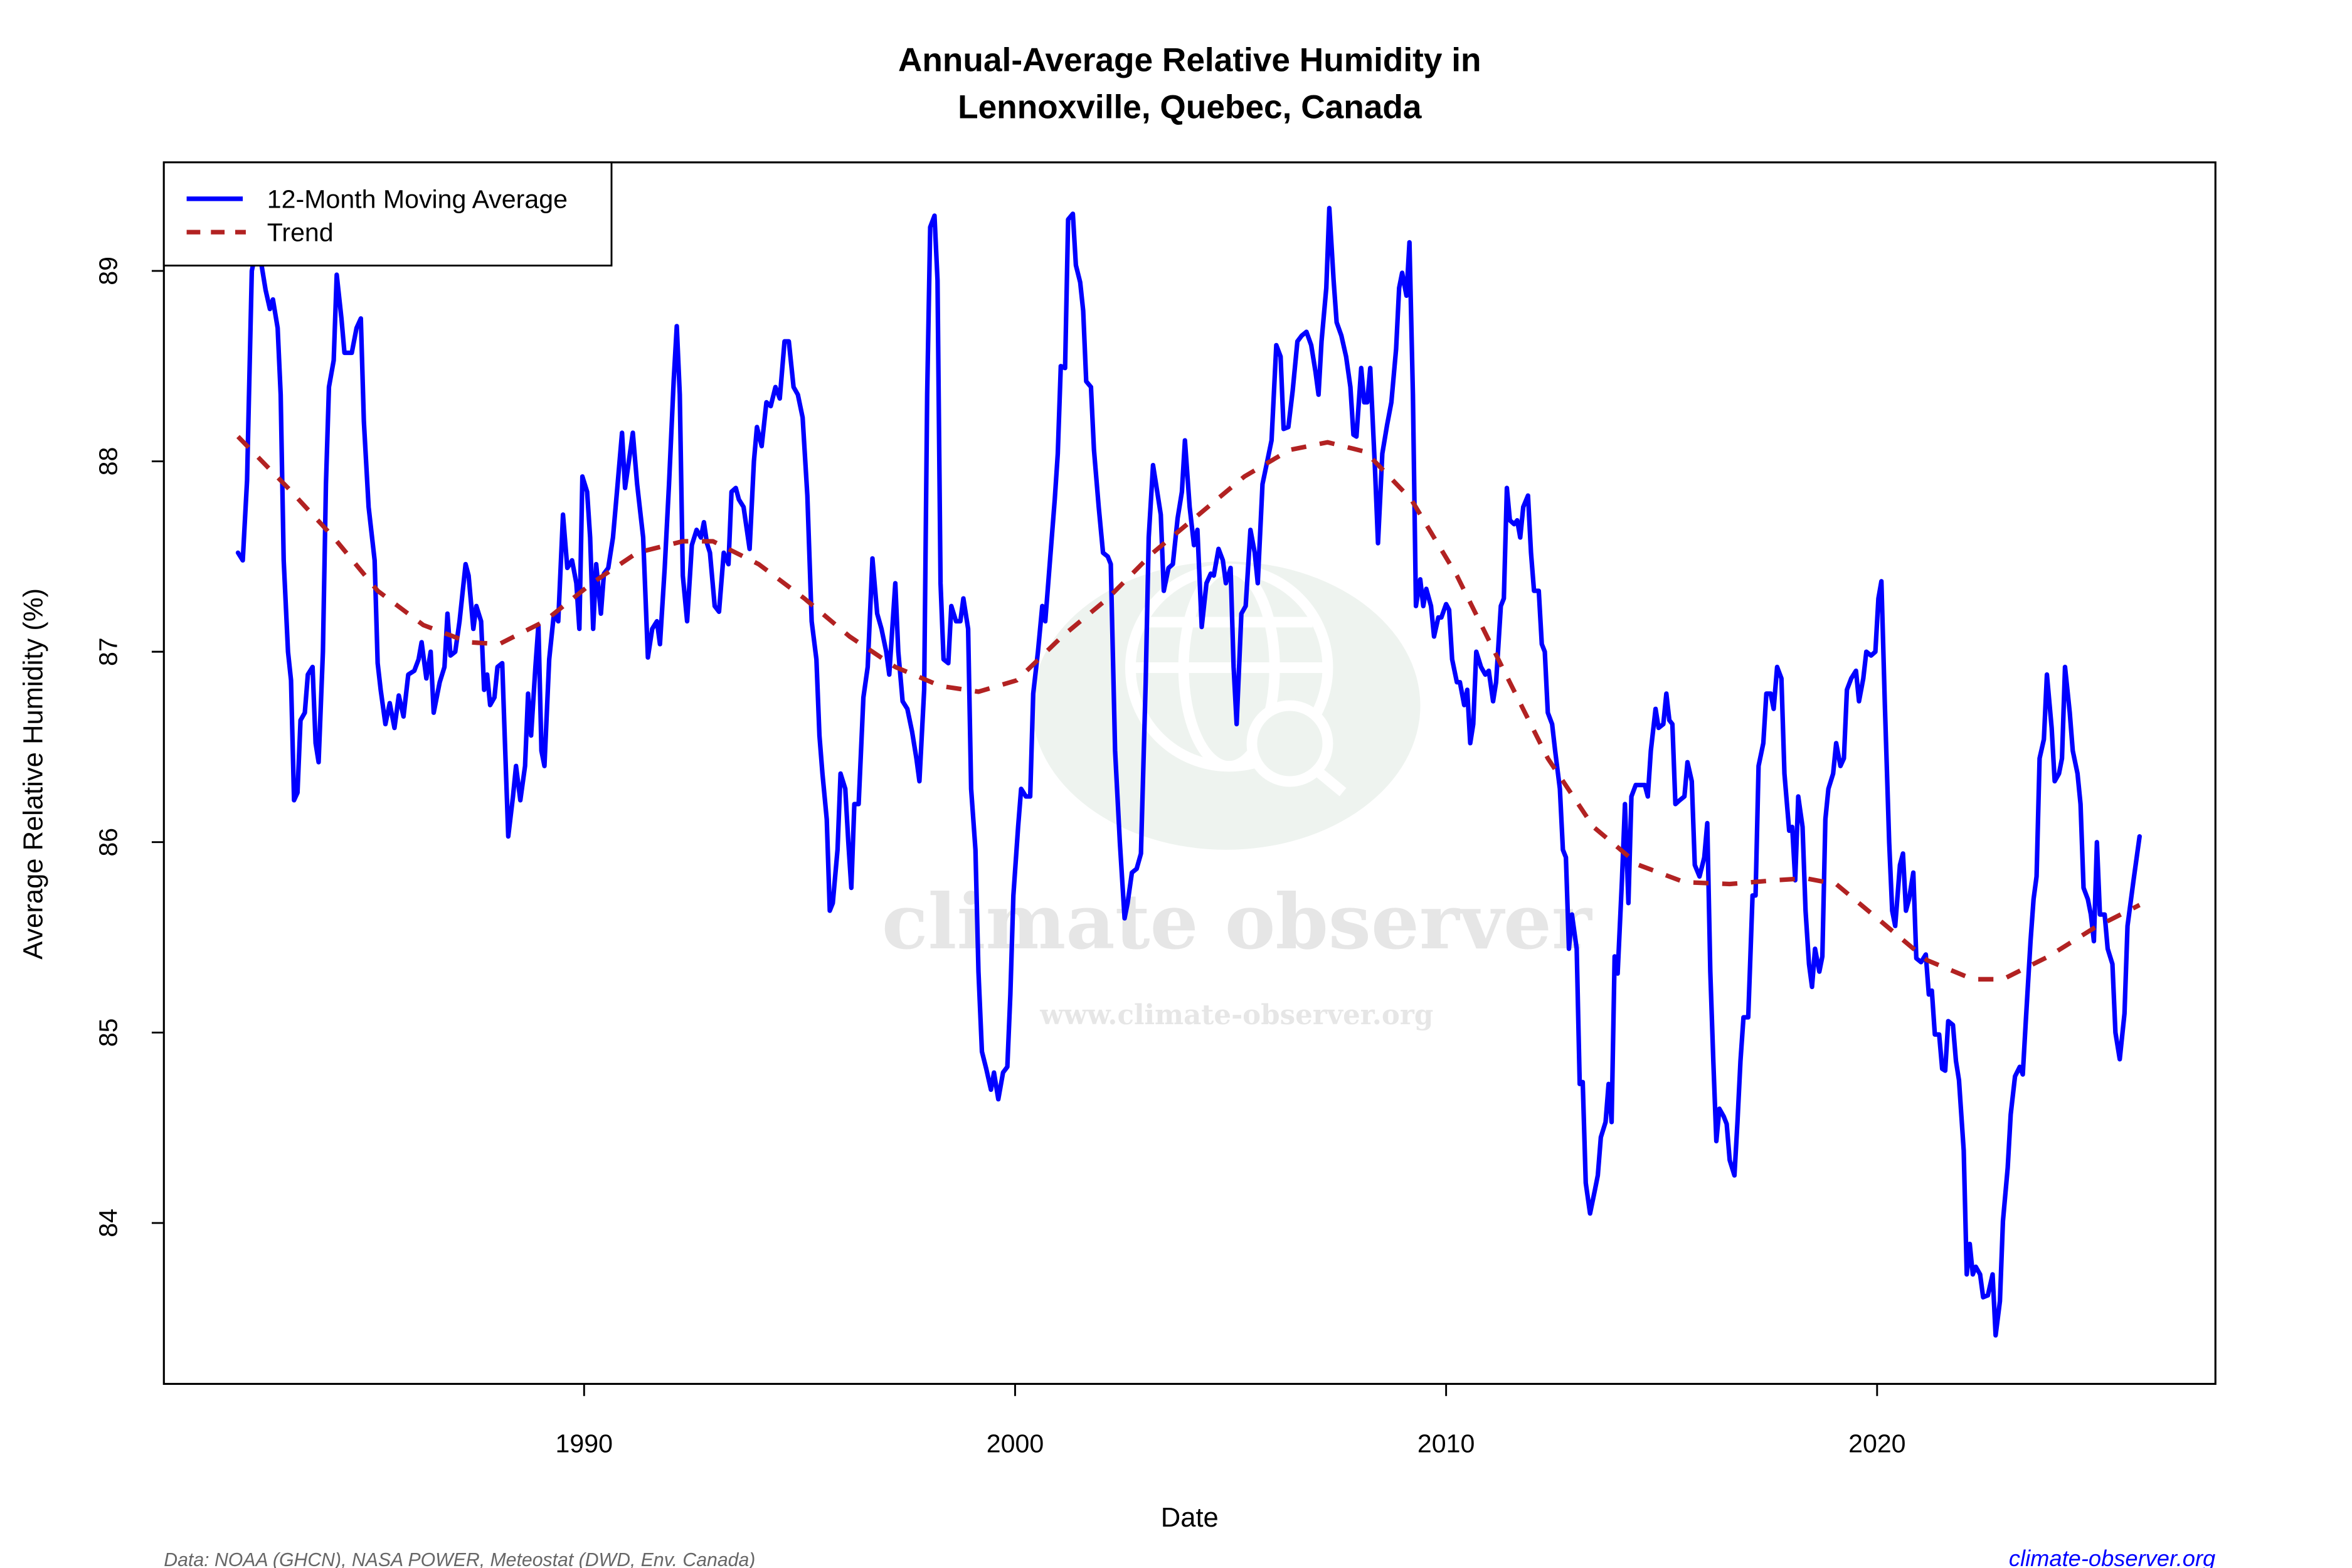 The height and width of the screenshot is (1568, 2352). Describe the element at coordinates (2112, 1556) in the screenshot. I see `site-link: climate-observer.org` at that location.